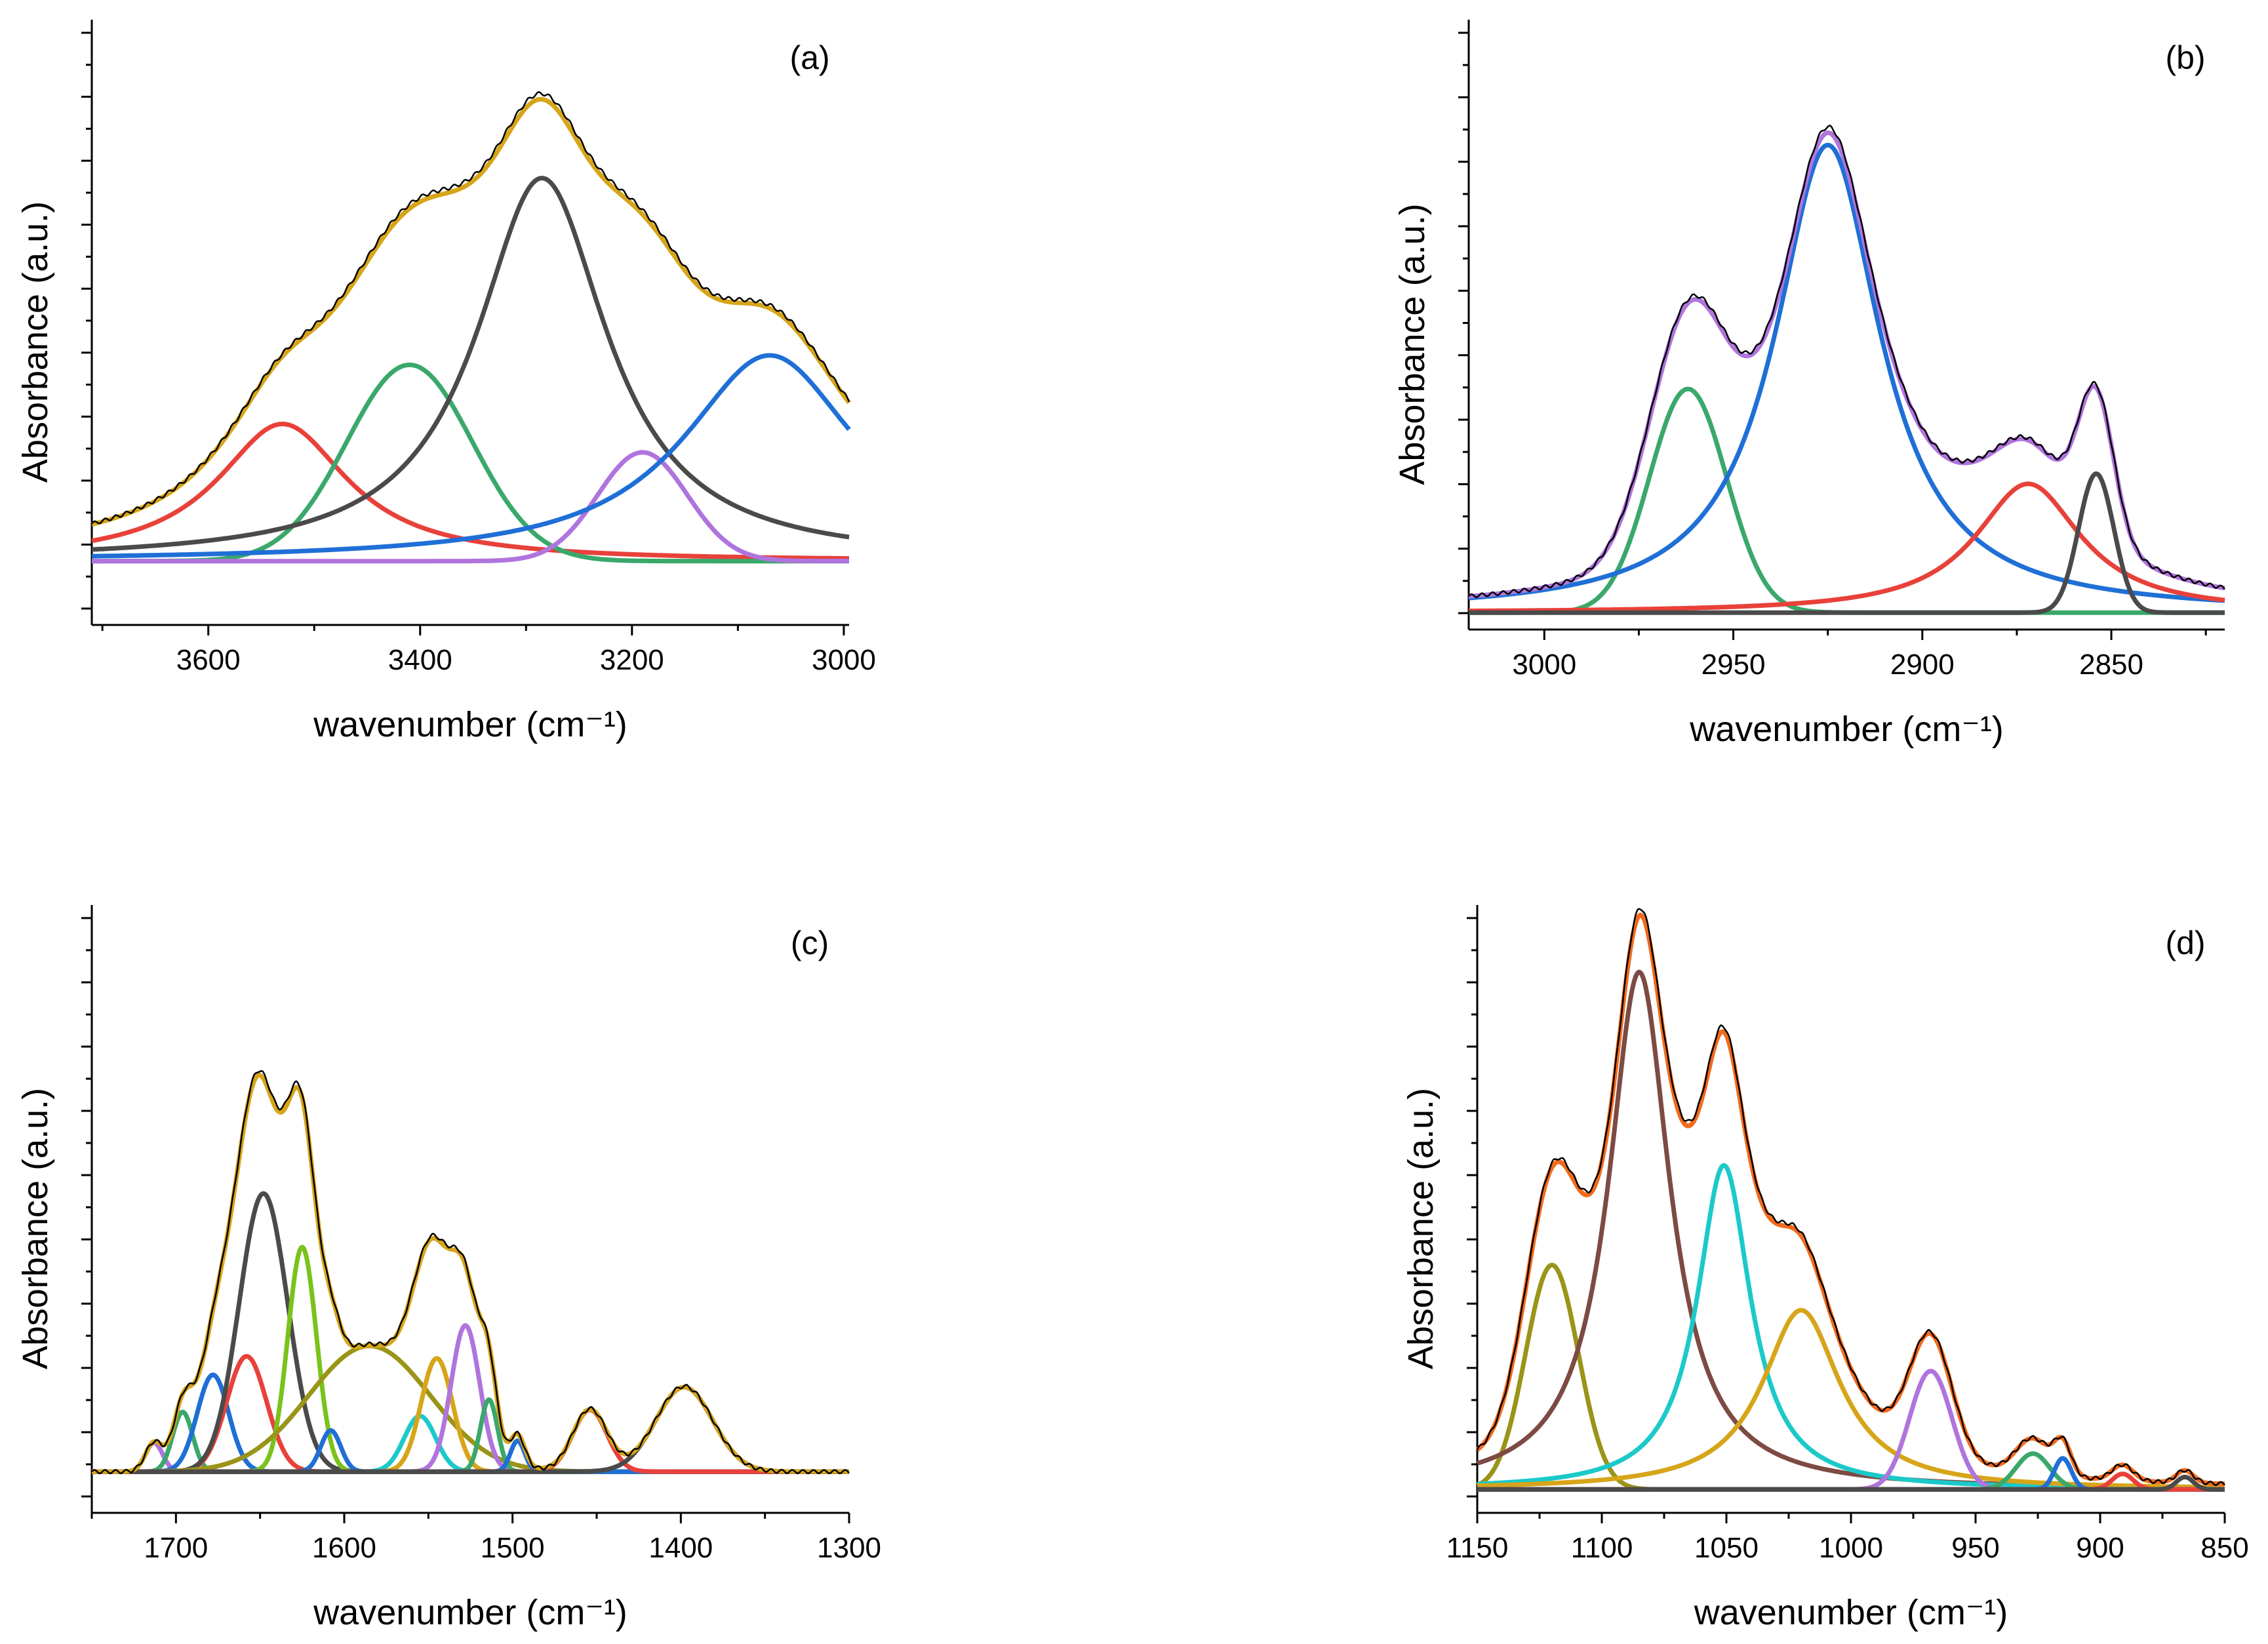  I want to click on x-tick-label: 1600, so click(344, 1548).